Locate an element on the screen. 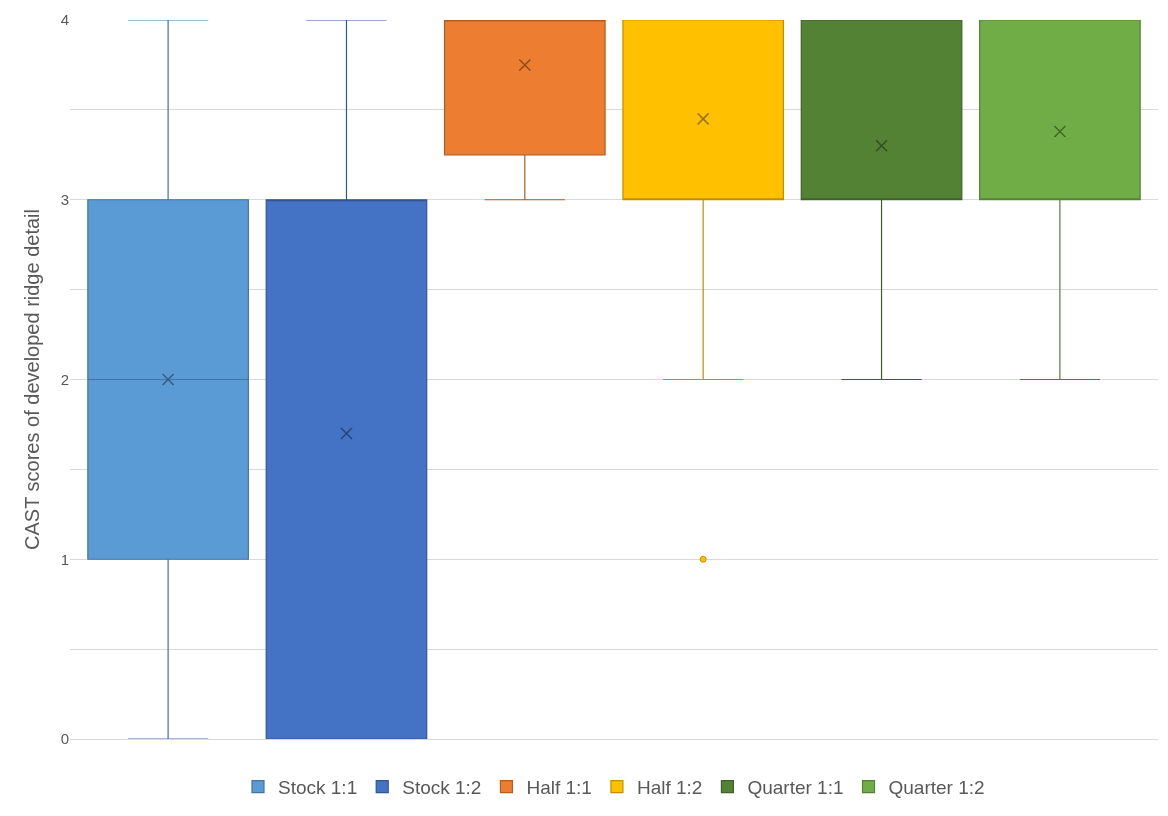 Image resolution: width=1168 pixels, height=816 pixels. y-tick-label: 2 is located at coordinates (64, 379).